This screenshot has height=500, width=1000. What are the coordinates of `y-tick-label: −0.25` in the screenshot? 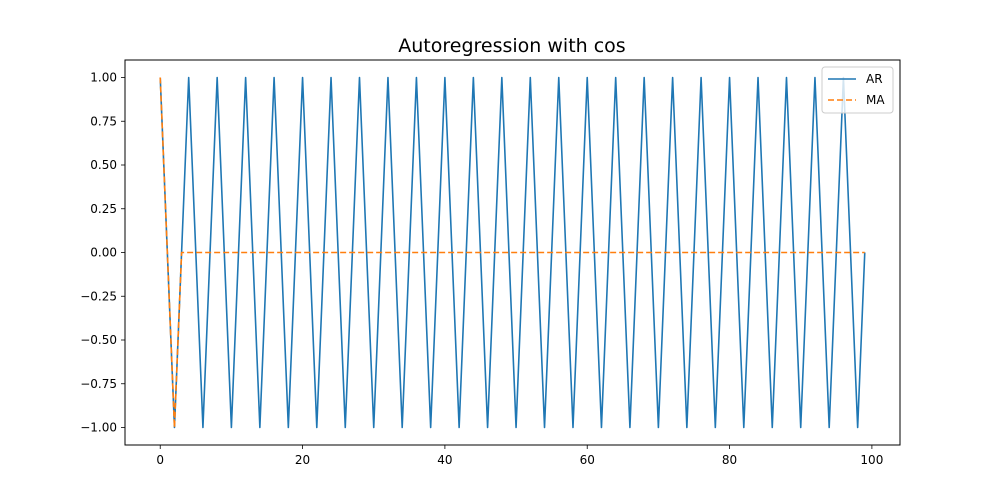 It's located at (98, 296).